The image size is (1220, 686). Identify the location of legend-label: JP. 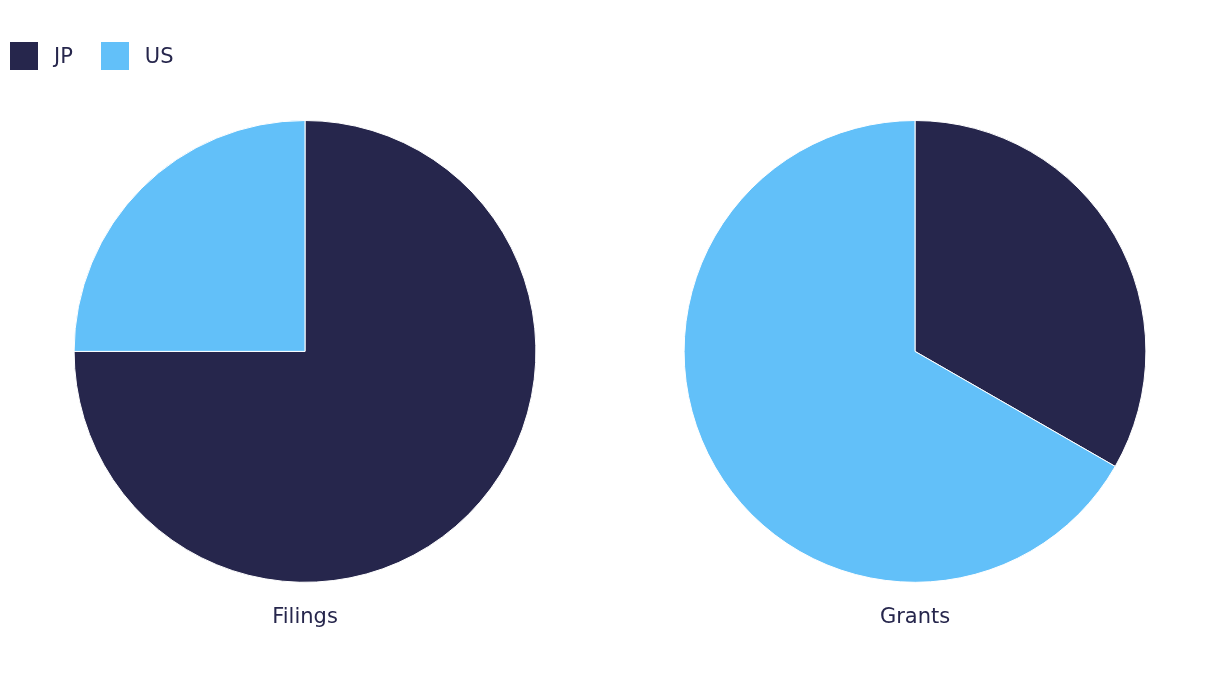
(63, 56).